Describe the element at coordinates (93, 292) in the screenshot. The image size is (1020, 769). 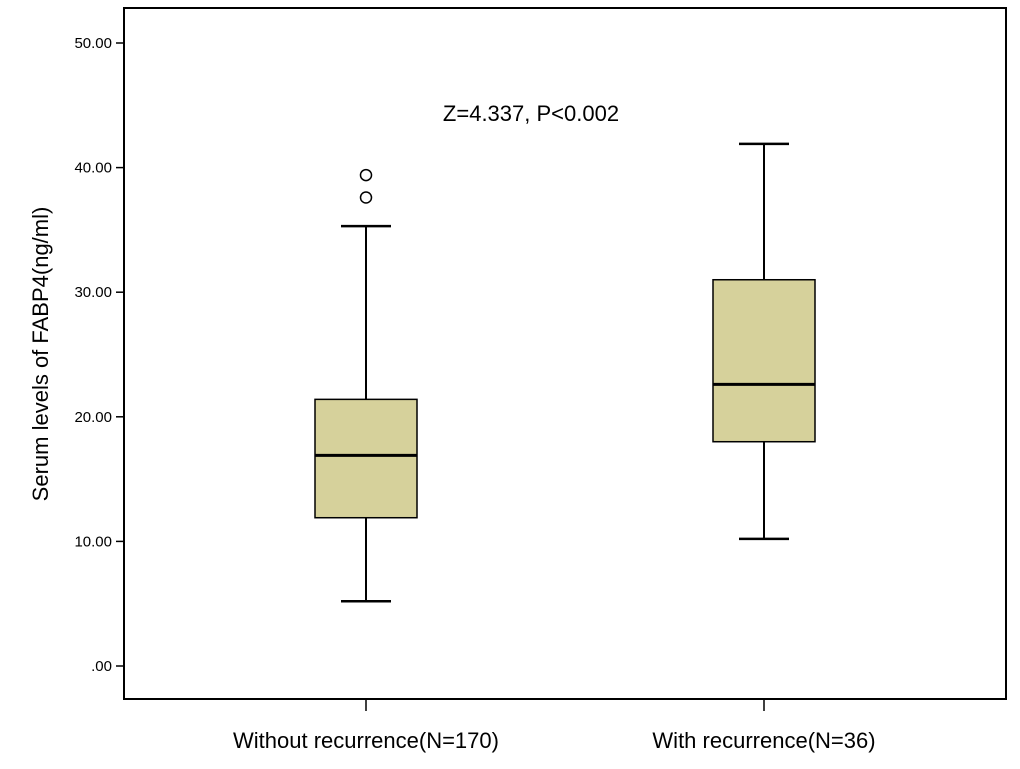
I see `y-tick-label: 30.00` at that location.